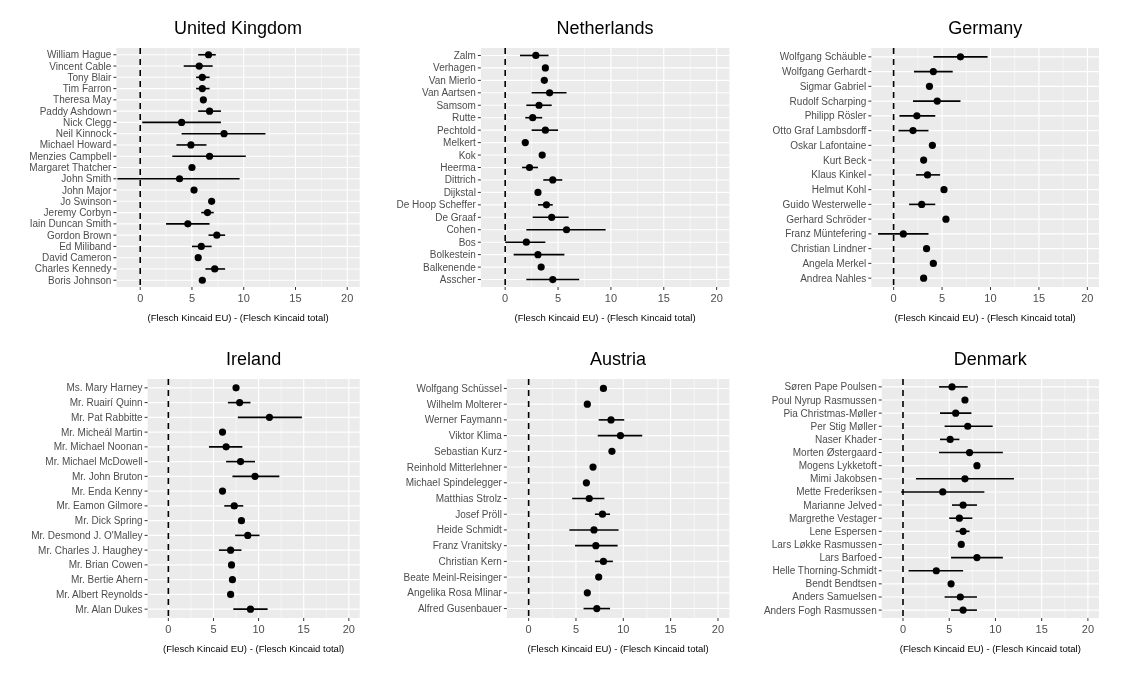  What do you see at coordinates (840, 505) in the screenshot?
I see `y-tick-label: Marianne Jelved` at bounding box center [840, 505].